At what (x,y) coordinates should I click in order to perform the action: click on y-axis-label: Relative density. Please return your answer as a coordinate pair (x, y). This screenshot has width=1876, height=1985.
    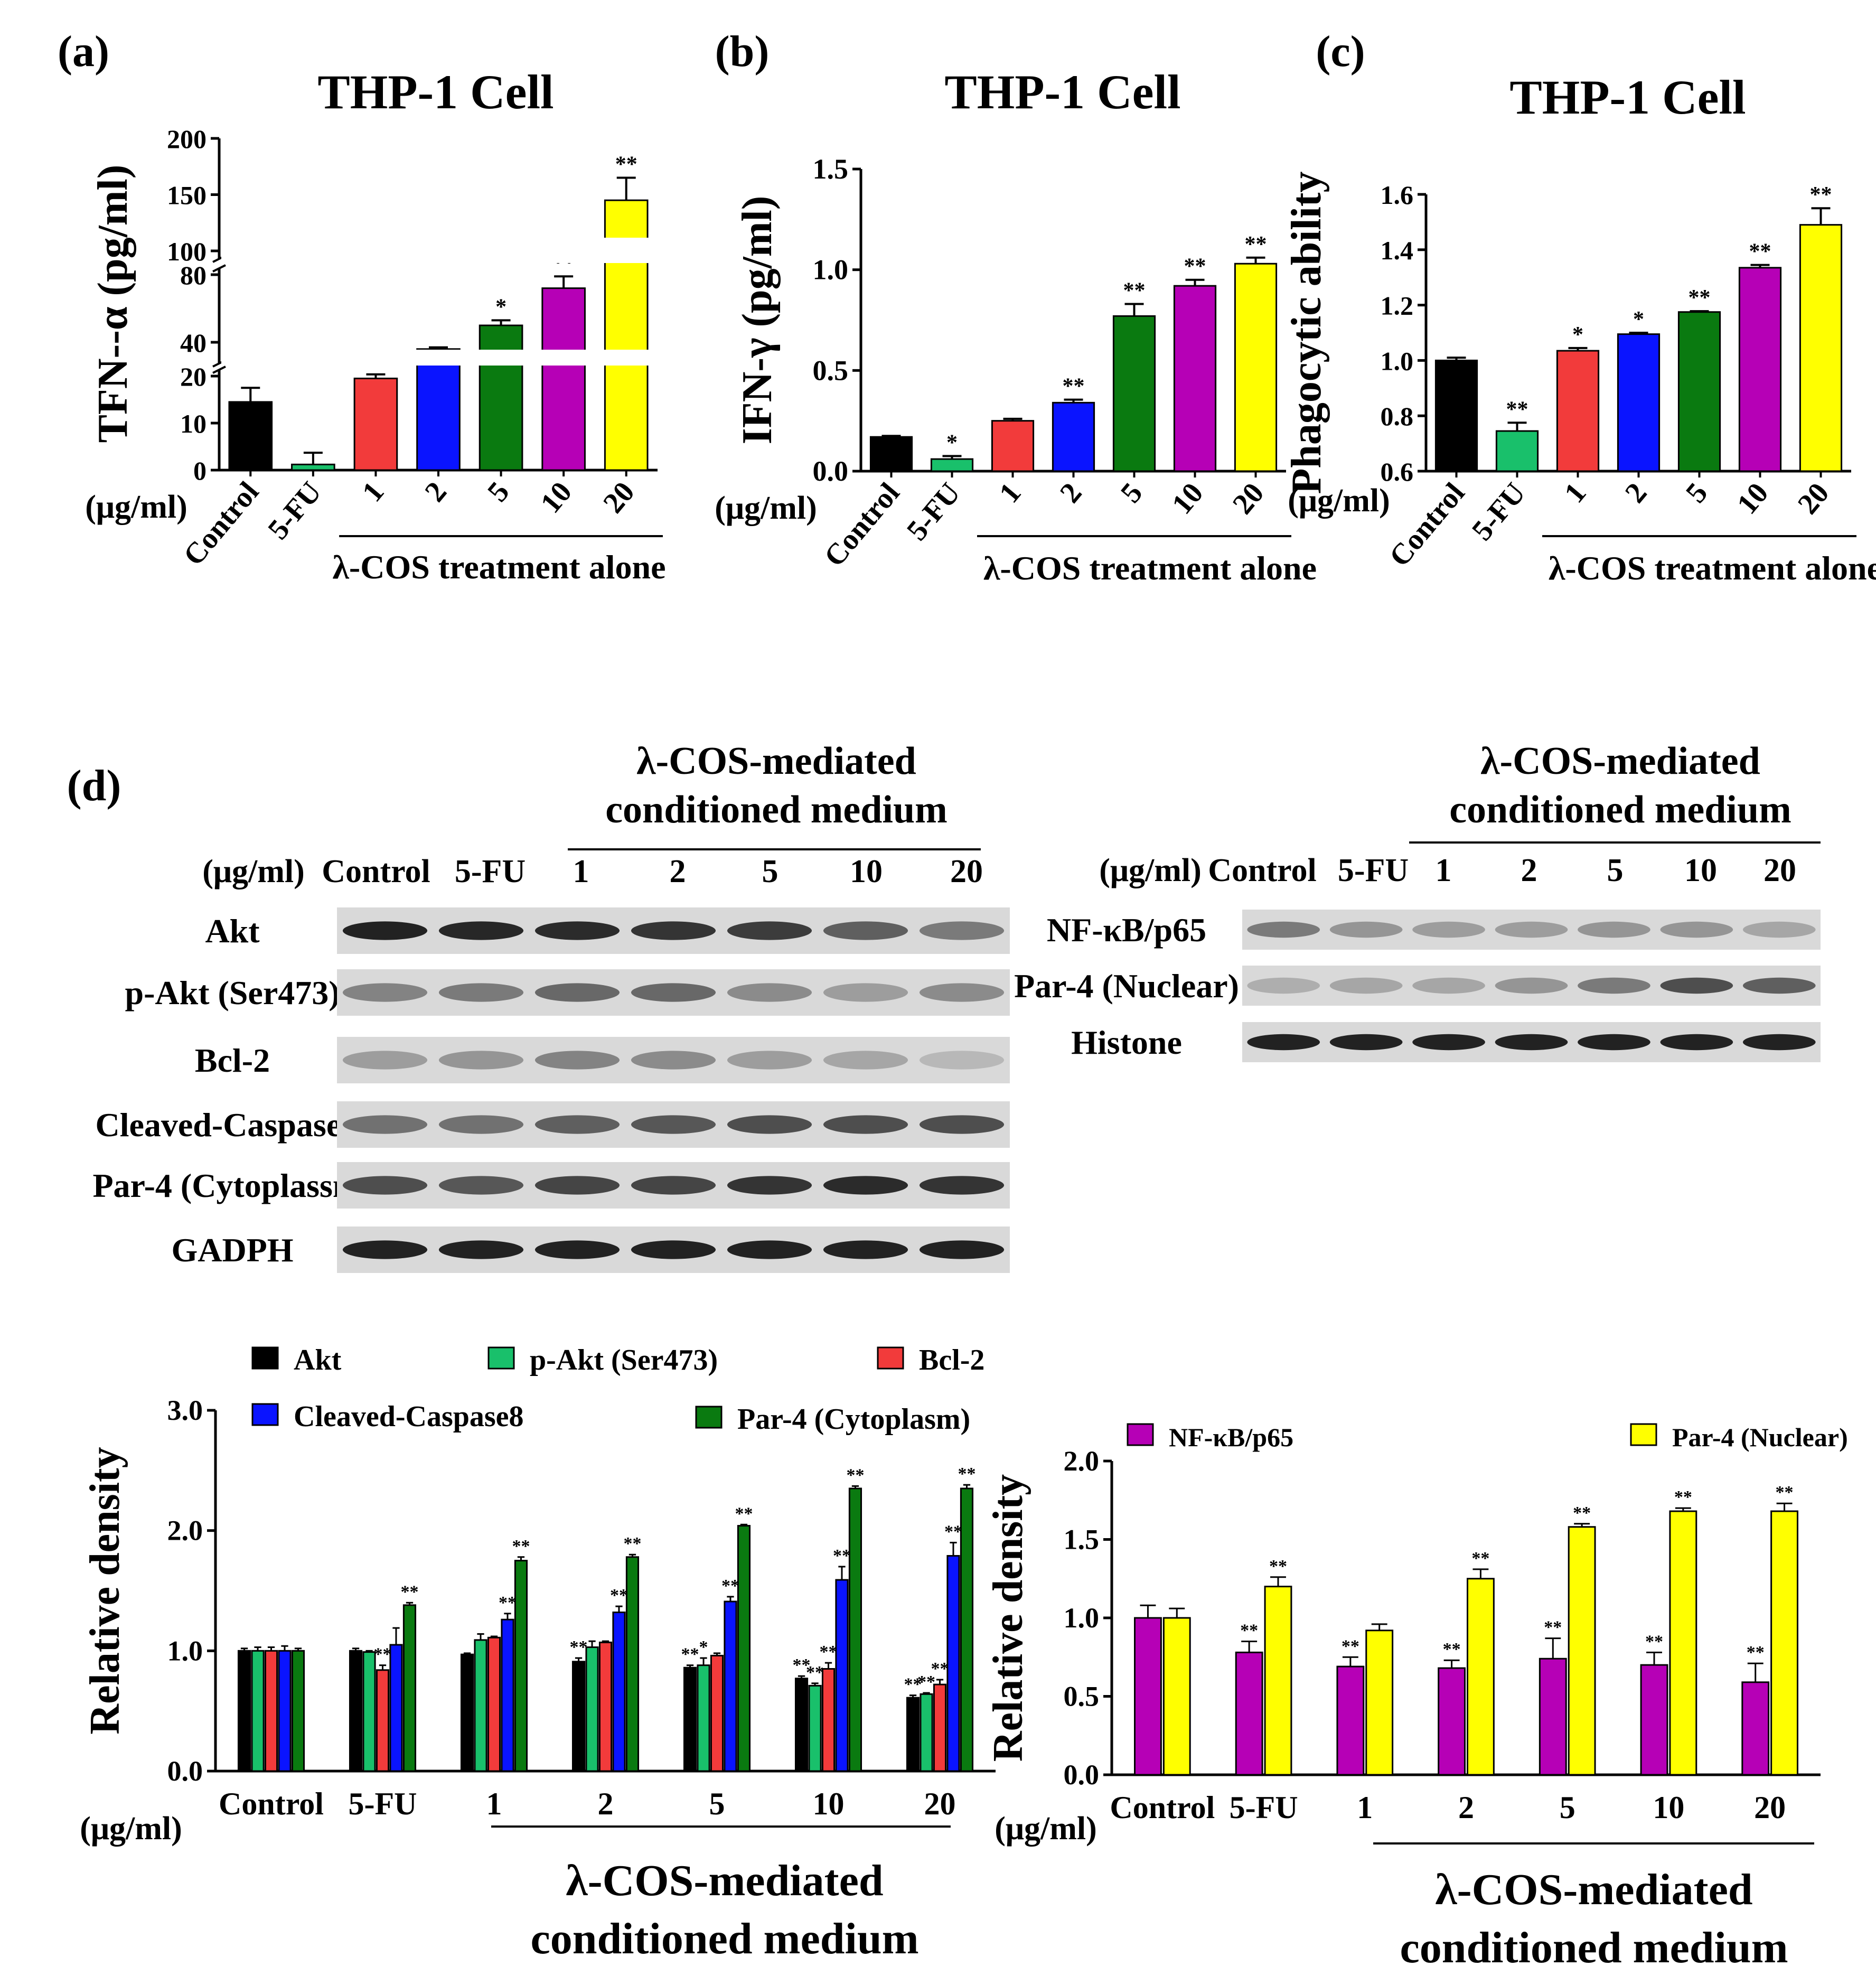
    Looking at the image, I should click on (1008, 1618).